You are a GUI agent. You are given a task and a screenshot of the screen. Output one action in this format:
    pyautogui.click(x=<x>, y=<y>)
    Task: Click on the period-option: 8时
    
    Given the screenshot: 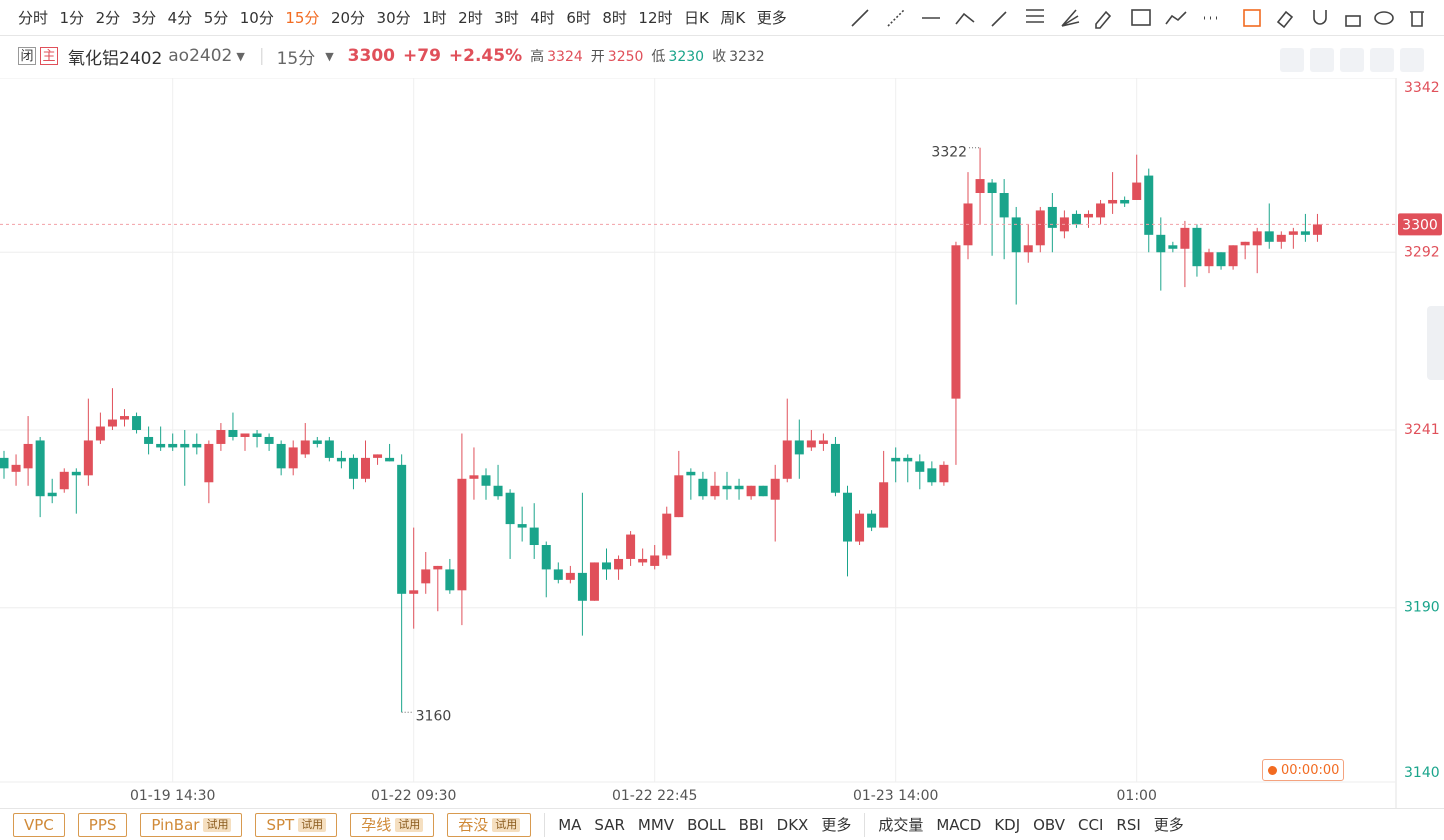 What is the action you would take?
    pyautogui.click(x=614, y=17)
    